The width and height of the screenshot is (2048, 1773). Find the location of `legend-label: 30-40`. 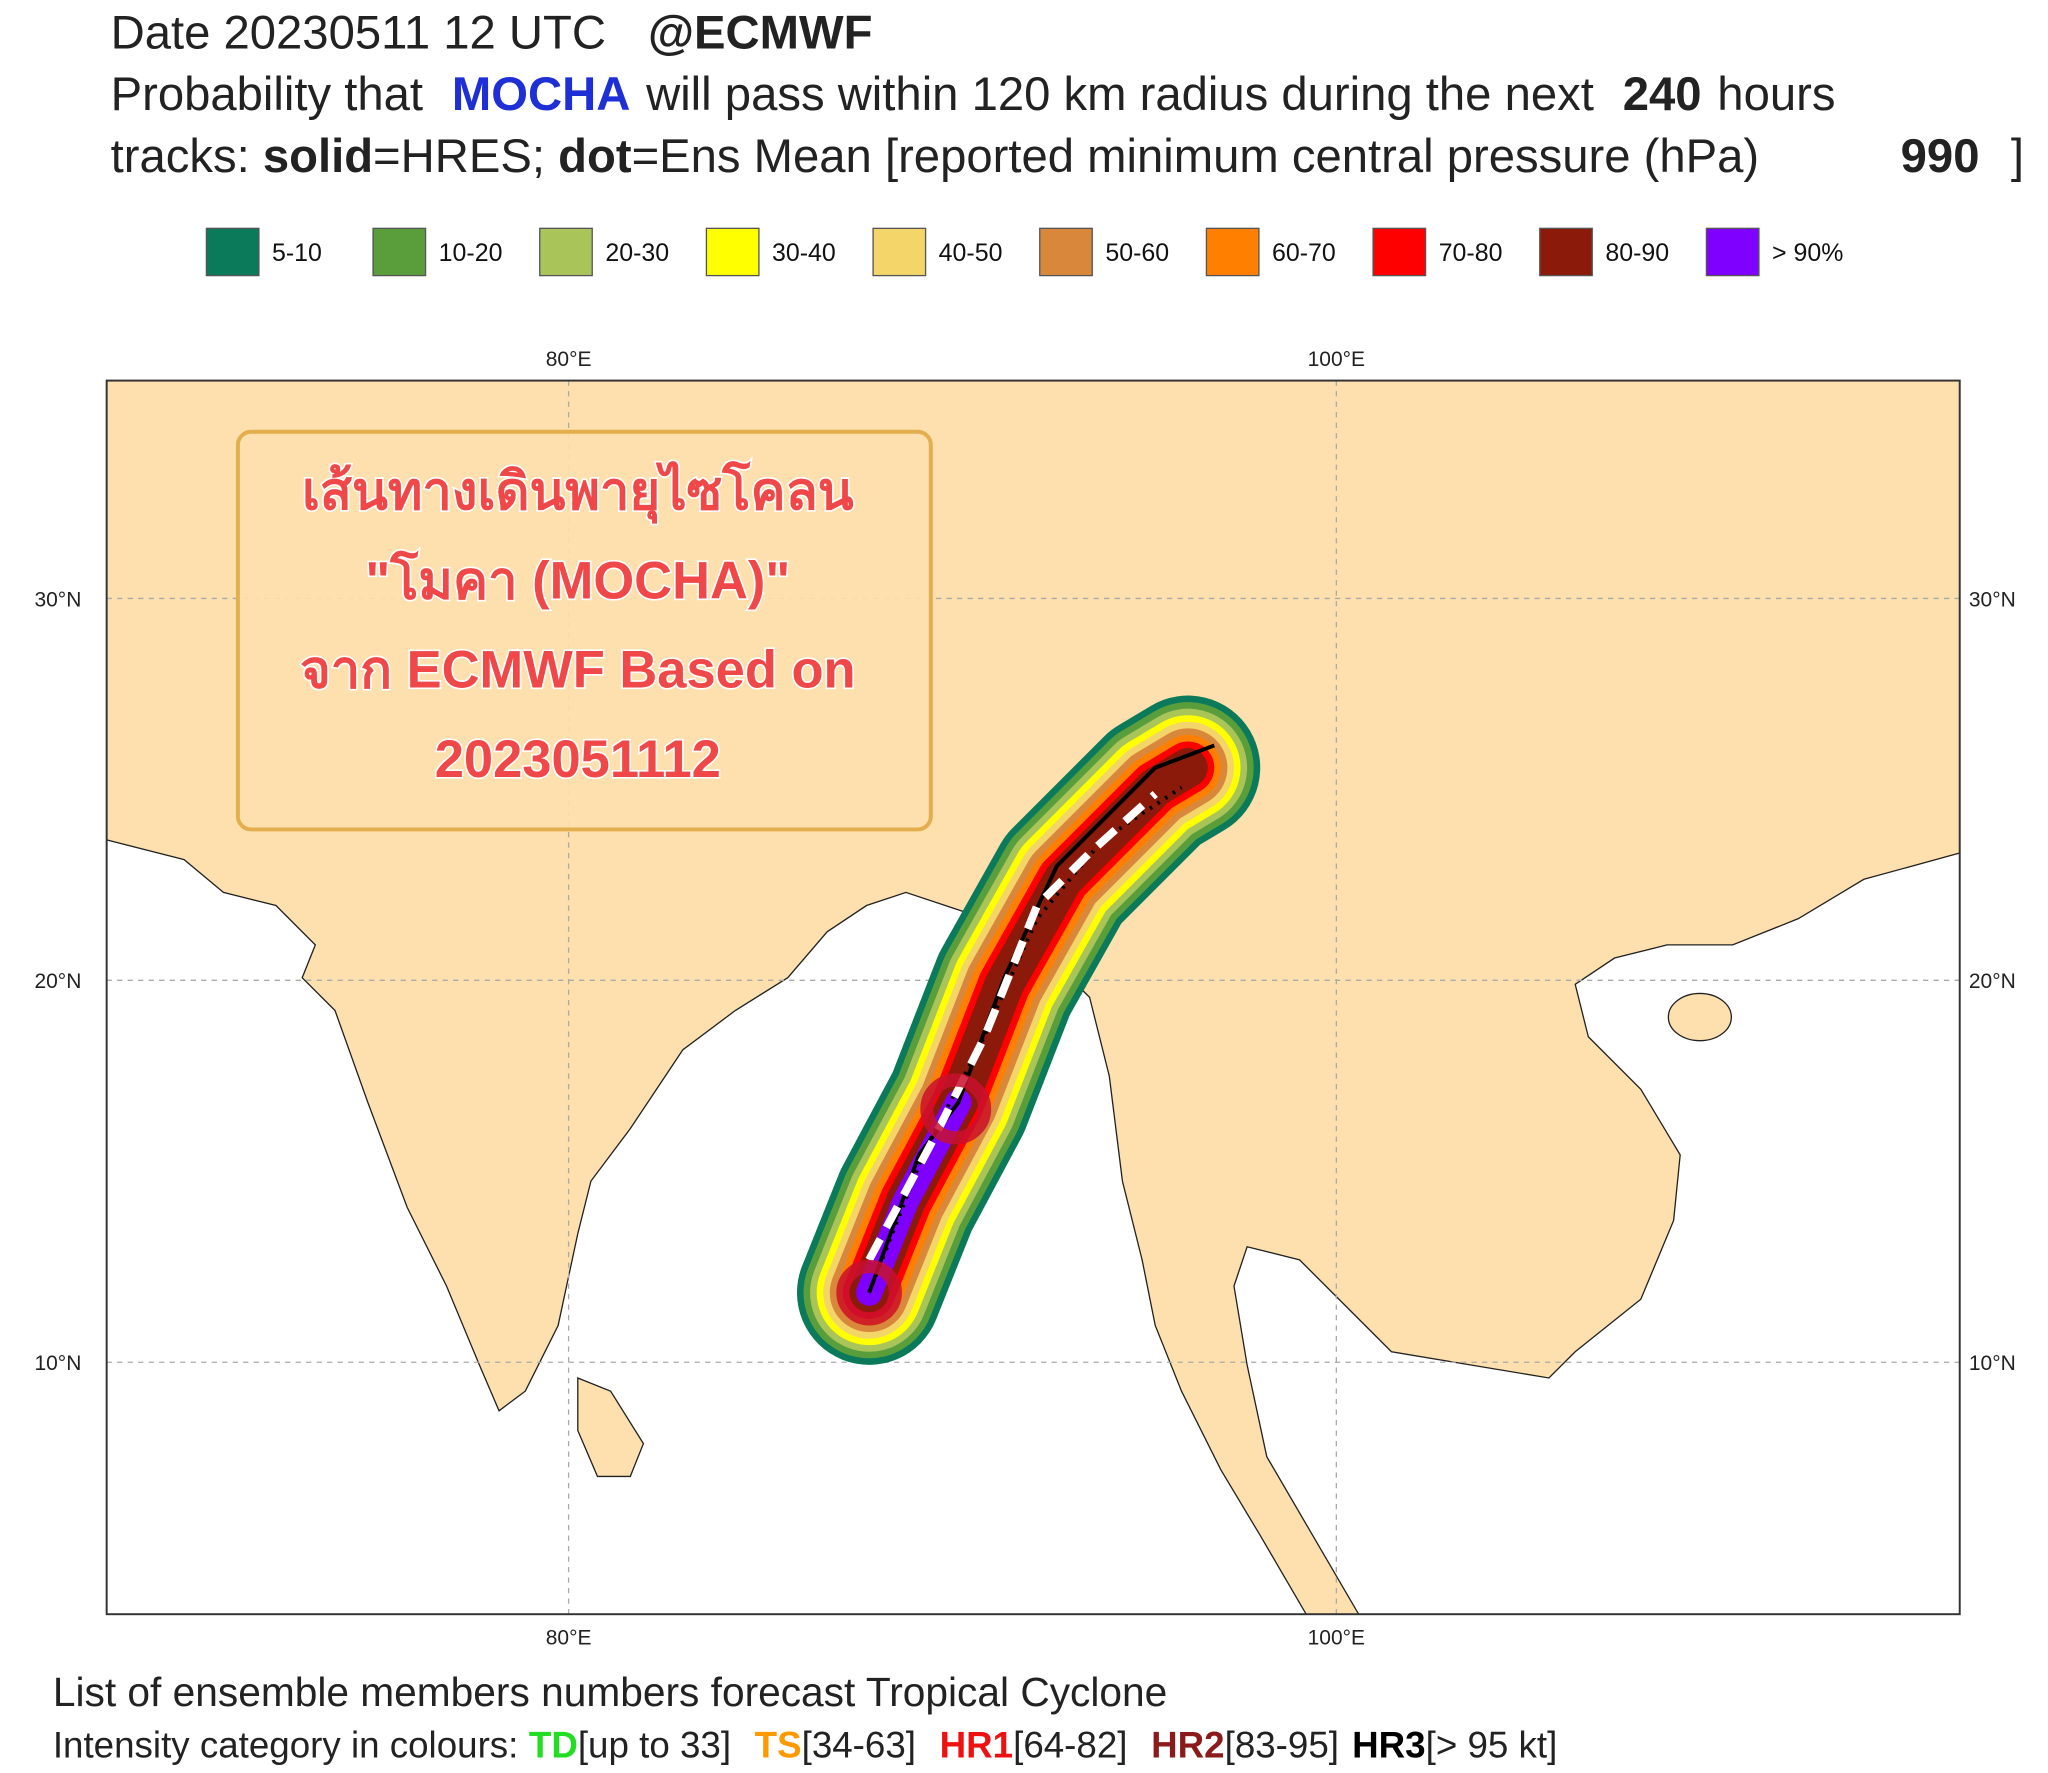

legend-label: 30-40 is located at coordinates (804, 253).